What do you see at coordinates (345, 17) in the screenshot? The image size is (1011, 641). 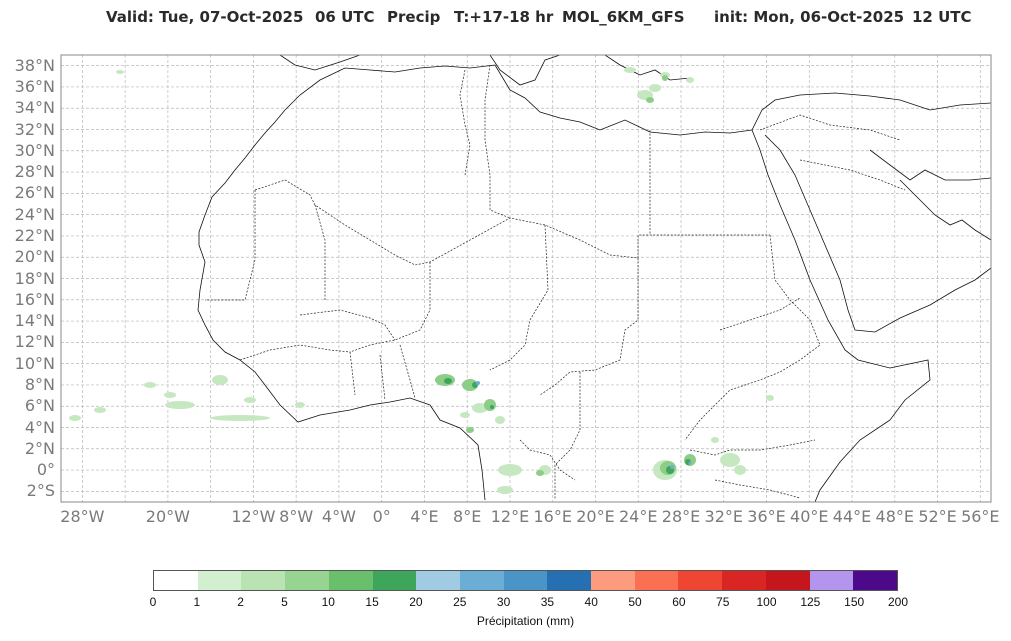 I see `valid-hour: 06 UTC` at bounding box center [345, 17].